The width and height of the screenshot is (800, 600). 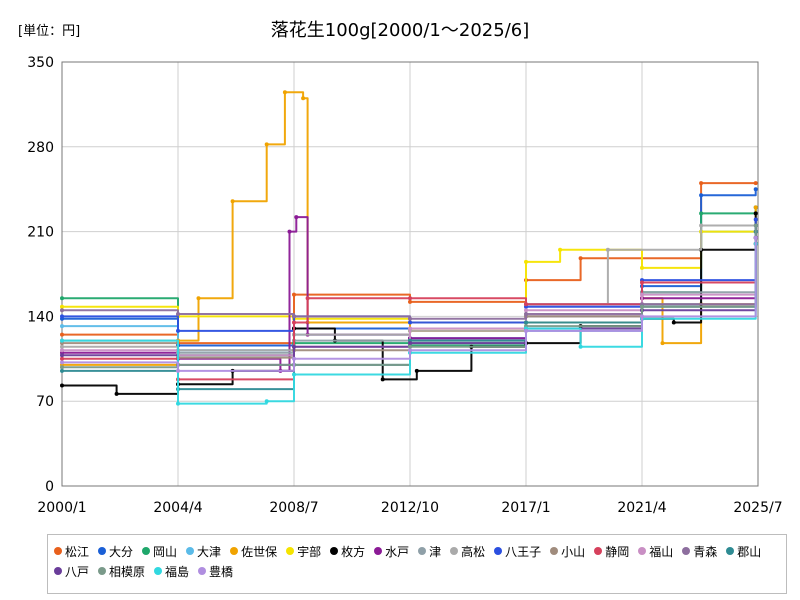 What do you see at coordinates (429, 551) in the screenshot?
I see `legend-item: 津` at bounding box center [429, 551].